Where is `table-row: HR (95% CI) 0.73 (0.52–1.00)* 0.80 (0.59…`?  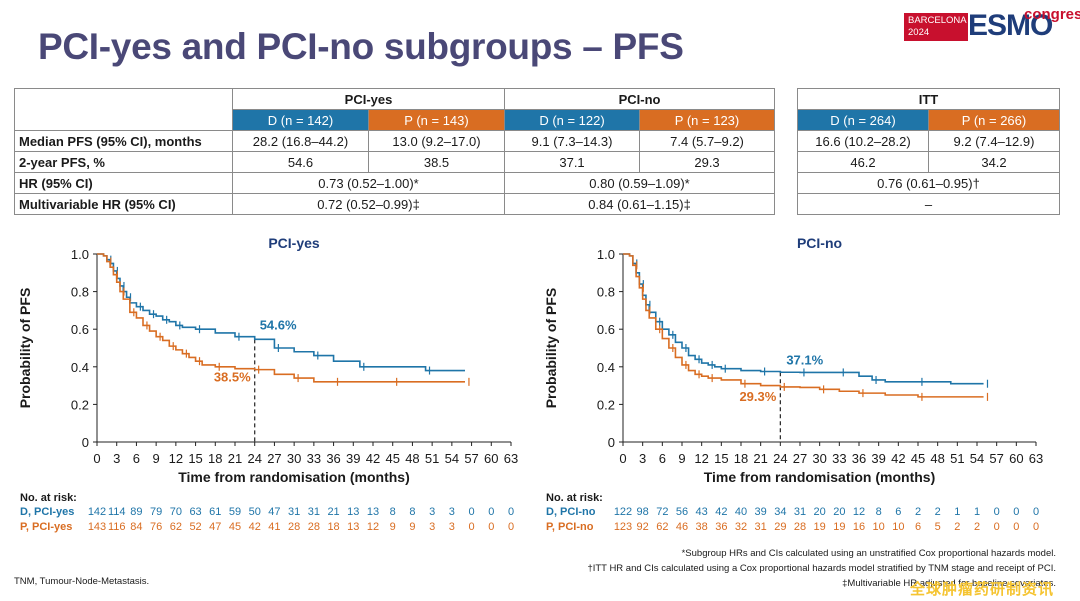 table-row: HR (95% CI) 0.73 (0.52–1.00)* 0.80 (0.59… is located at coordinates (395, 183).